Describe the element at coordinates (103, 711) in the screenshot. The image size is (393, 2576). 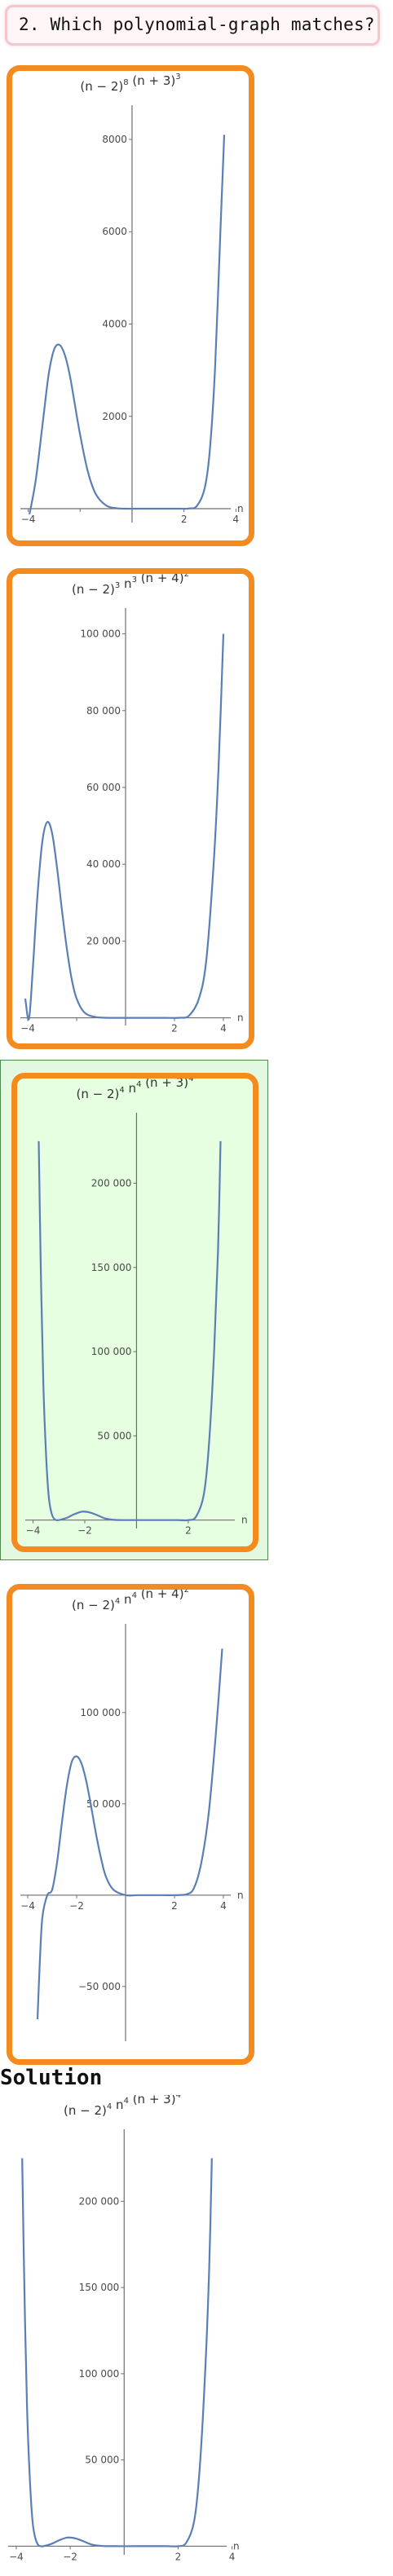
I see `y-tick-label: 80 000` at that location.